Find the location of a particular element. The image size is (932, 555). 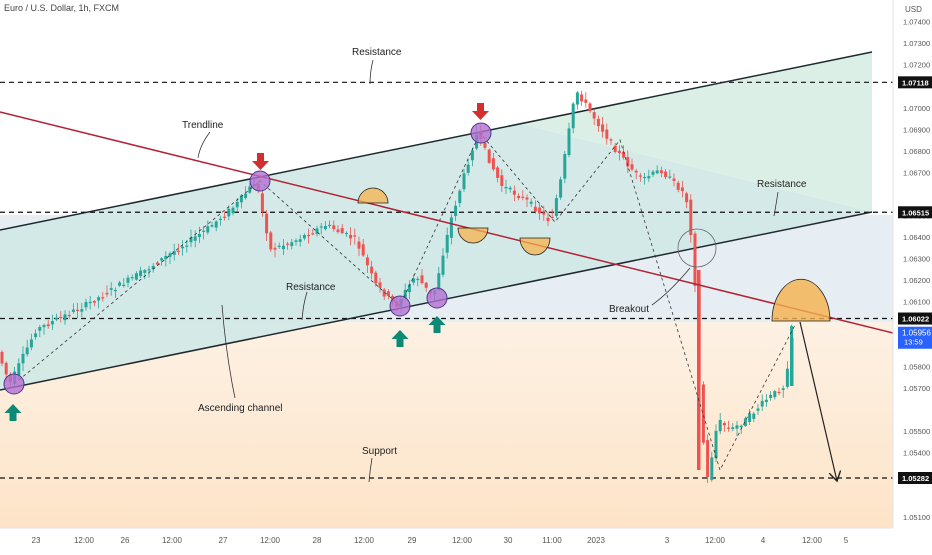

down-arrow-icon is located at coordinates (260, 161).